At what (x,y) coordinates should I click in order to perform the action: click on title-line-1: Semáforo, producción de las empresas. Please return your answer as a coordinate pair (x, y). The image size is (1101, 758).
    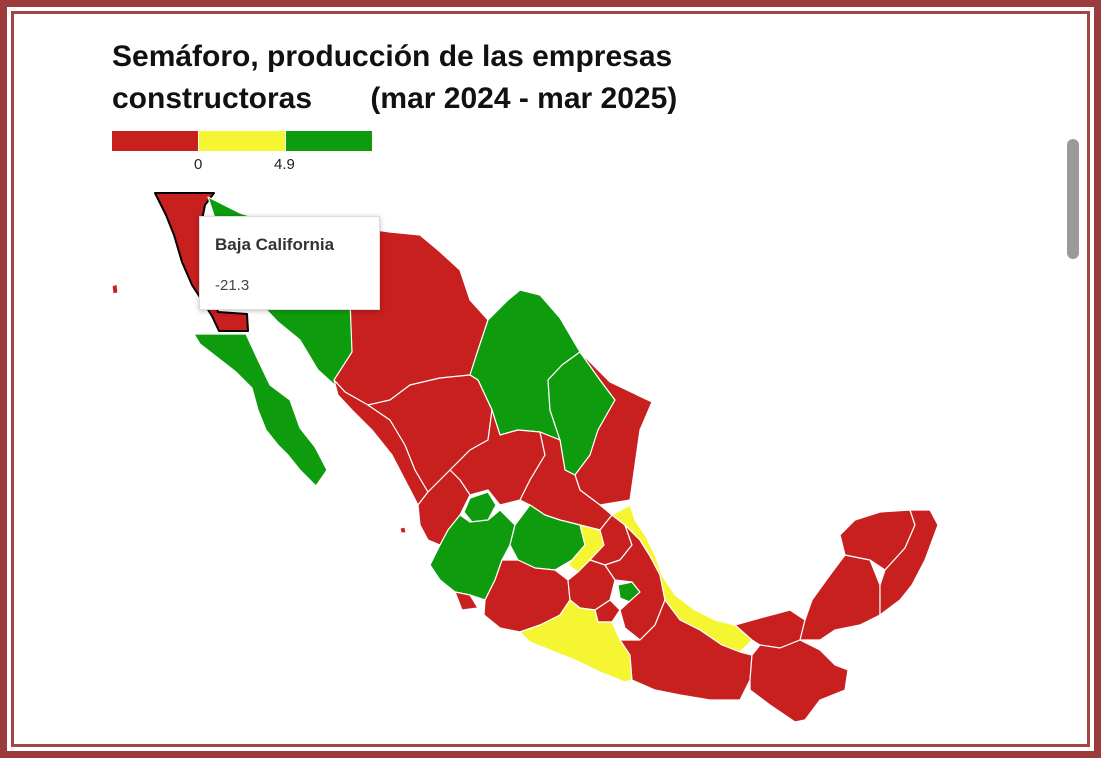
    Looking at the image, I should click on (392, 56).